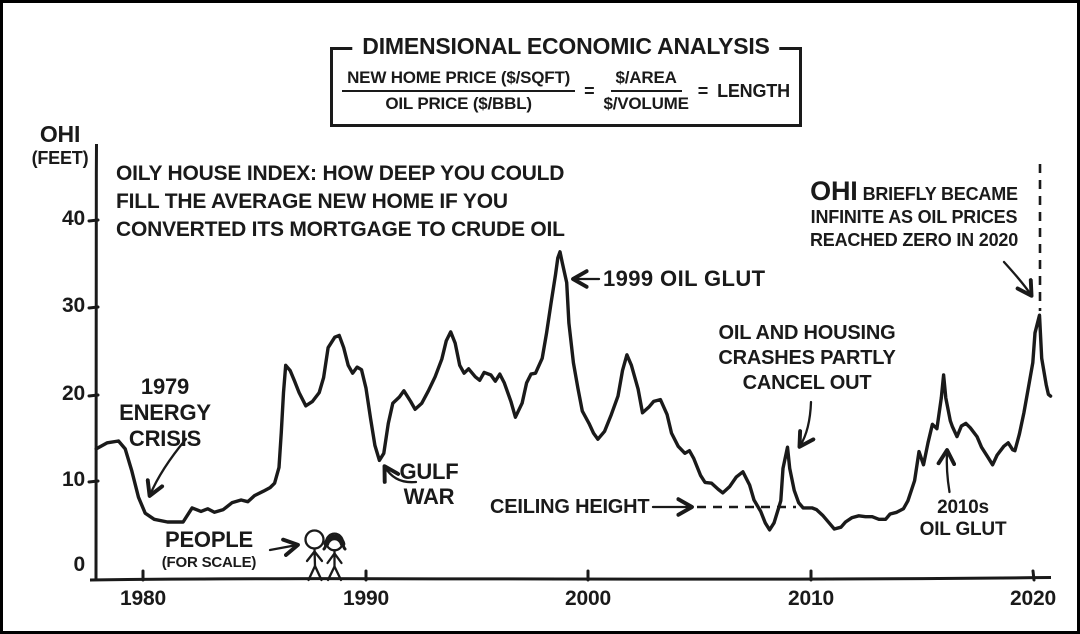  I want to click on formula-numerator-left: NEW HOME PRICE ($/SQFT), so click(459, 80).